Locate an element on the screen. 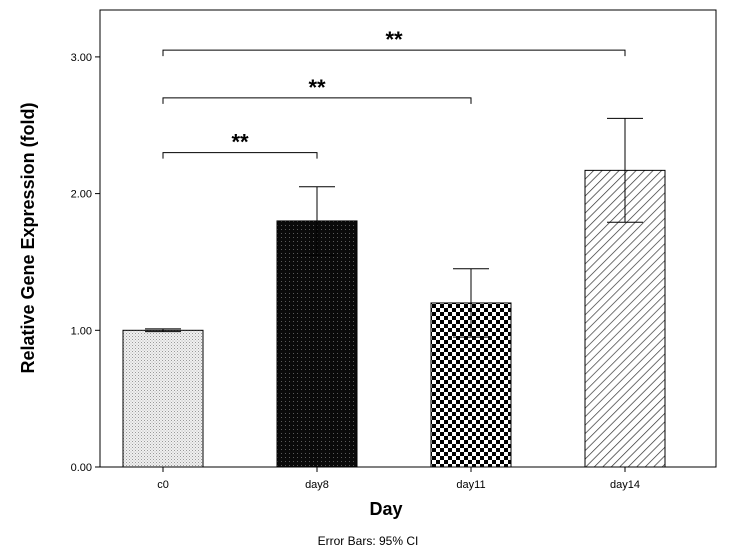 The image size is (736, 553). x-axis-title: Day is located at coordinates (385, 509).